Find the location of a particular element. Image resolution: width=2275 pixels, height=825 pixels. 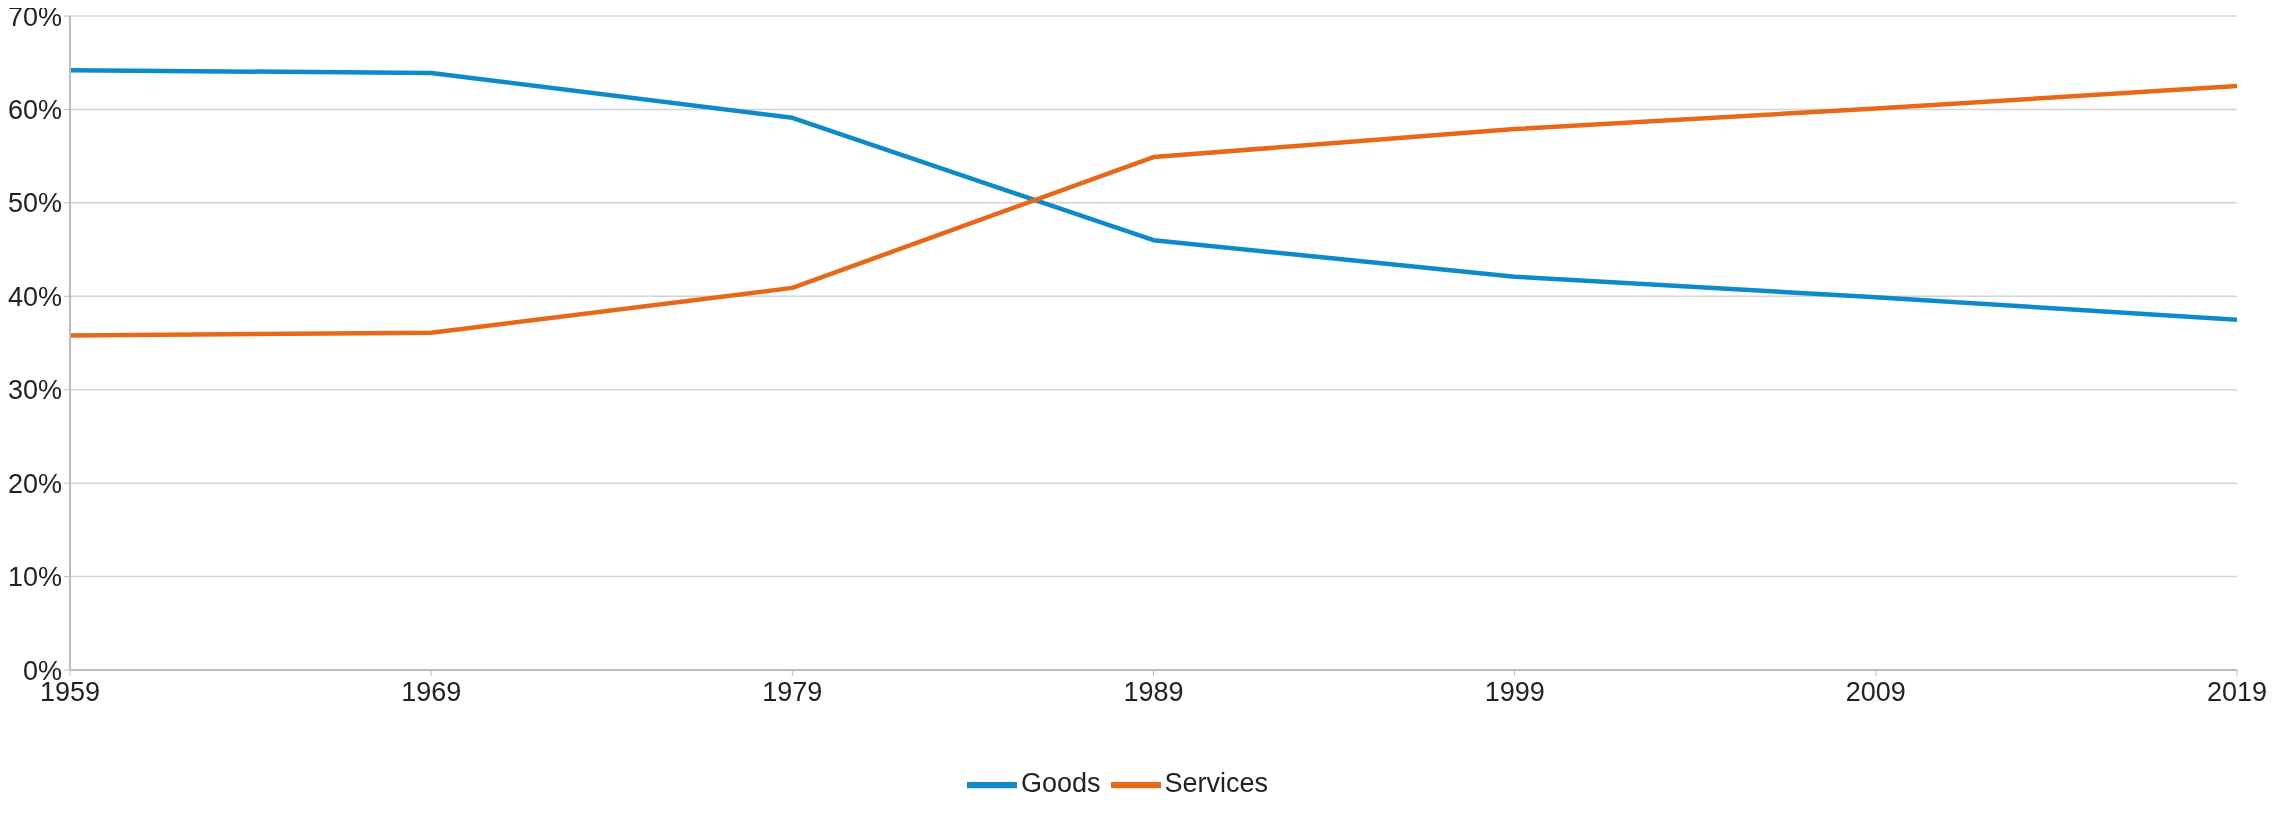

y-tick-label: 20% is located at coordinates (34, 483).